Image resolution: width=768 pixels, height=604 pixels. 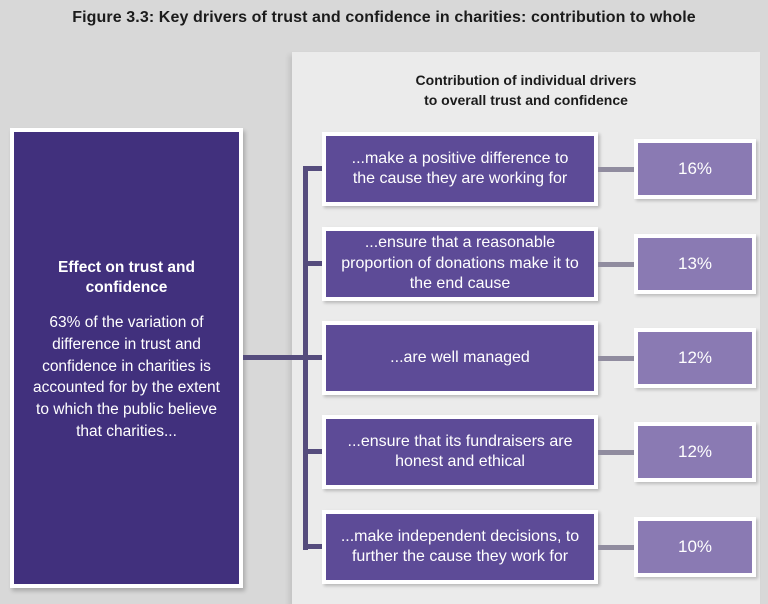 What do you see at coordinates (526, 80) in the screenshot?
I see `panel-header-line1: Contribution of individual drivers` at bounding box center [526, 80].